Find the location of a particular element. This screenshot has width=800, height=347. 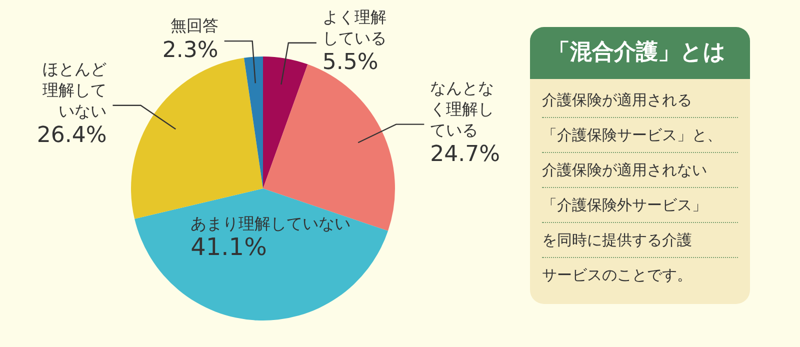

text: 介護保険が適用されない is located at coordinates (640, 170).